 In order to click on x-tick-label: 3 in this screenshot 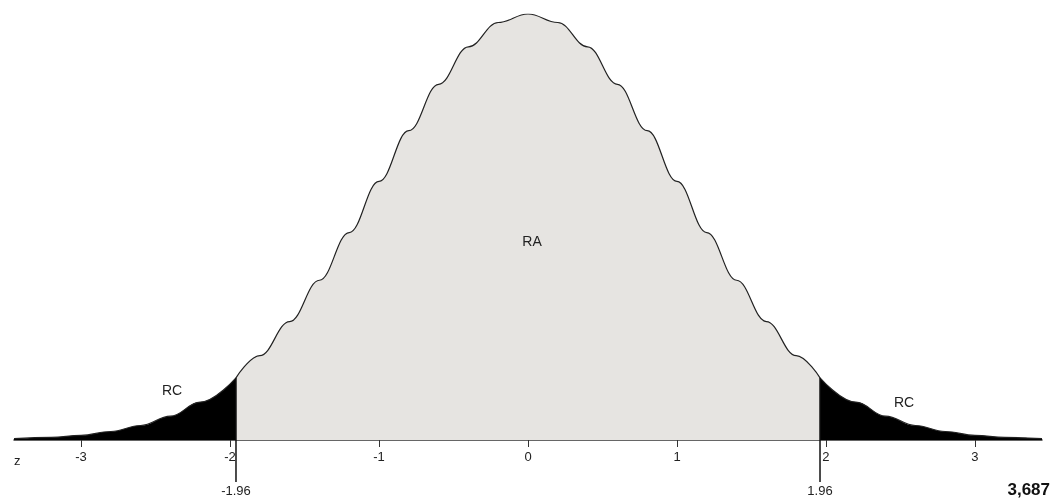, I will do `click(975, 456)`.